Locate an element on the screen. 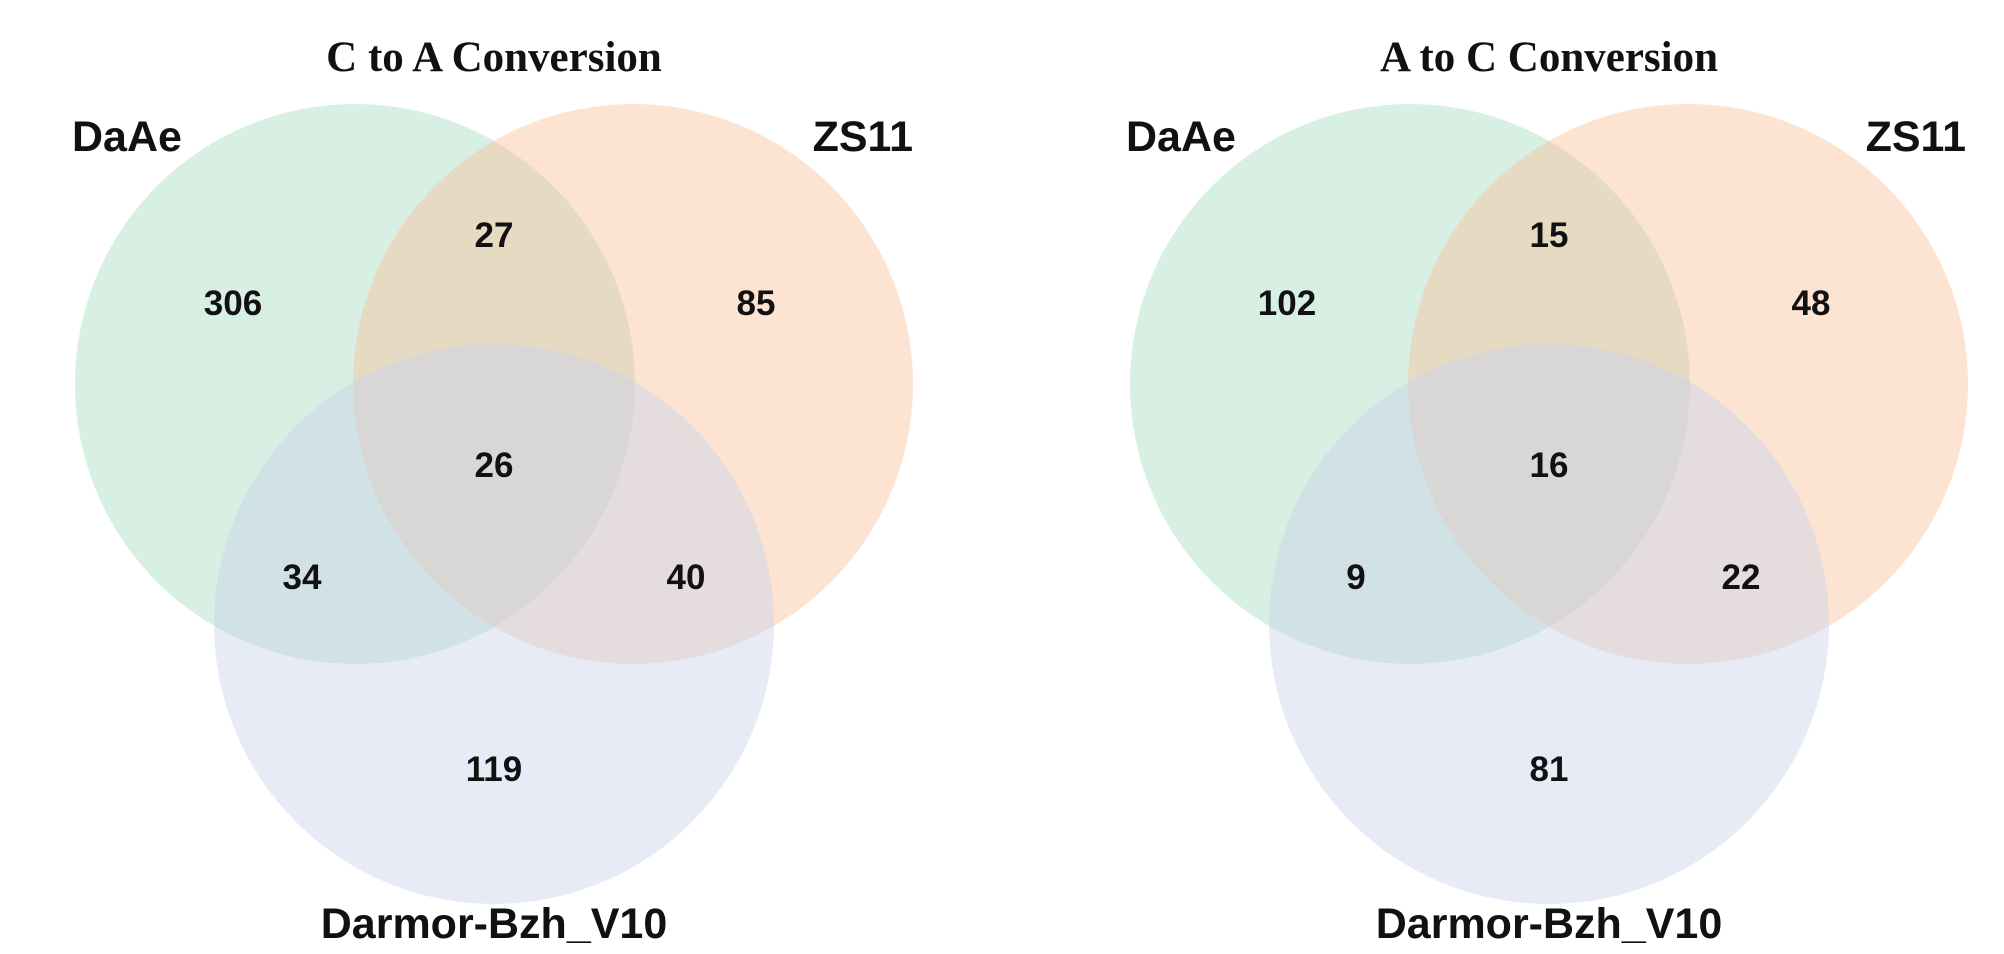 Image resolution: width=2004 pixels, height=954 pixels. count-darmor-only: 119 is located at coordinates (494, 769).